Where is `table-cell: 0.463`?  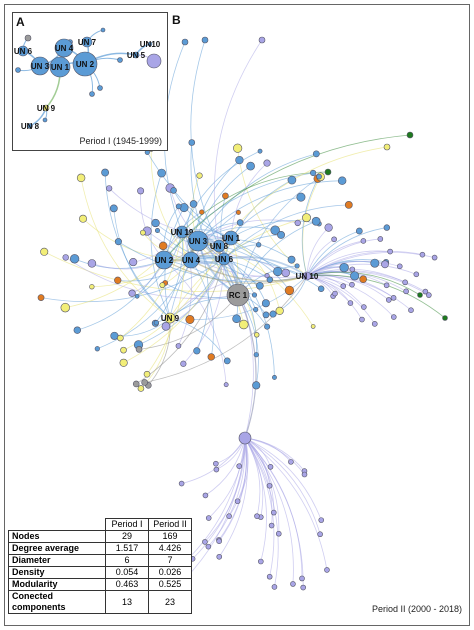
table-cell: 0.463 is located at coordinates (127, 584).